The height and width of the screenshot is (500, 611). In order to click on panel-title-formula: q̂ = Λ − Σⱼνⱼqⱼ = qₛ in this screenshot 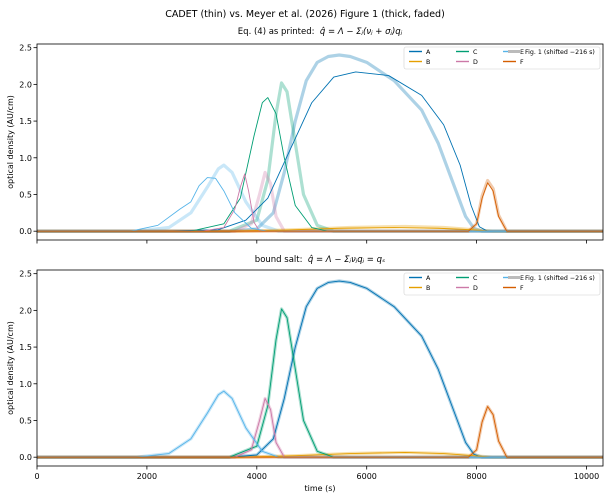, I will do `click(346, 259)`.